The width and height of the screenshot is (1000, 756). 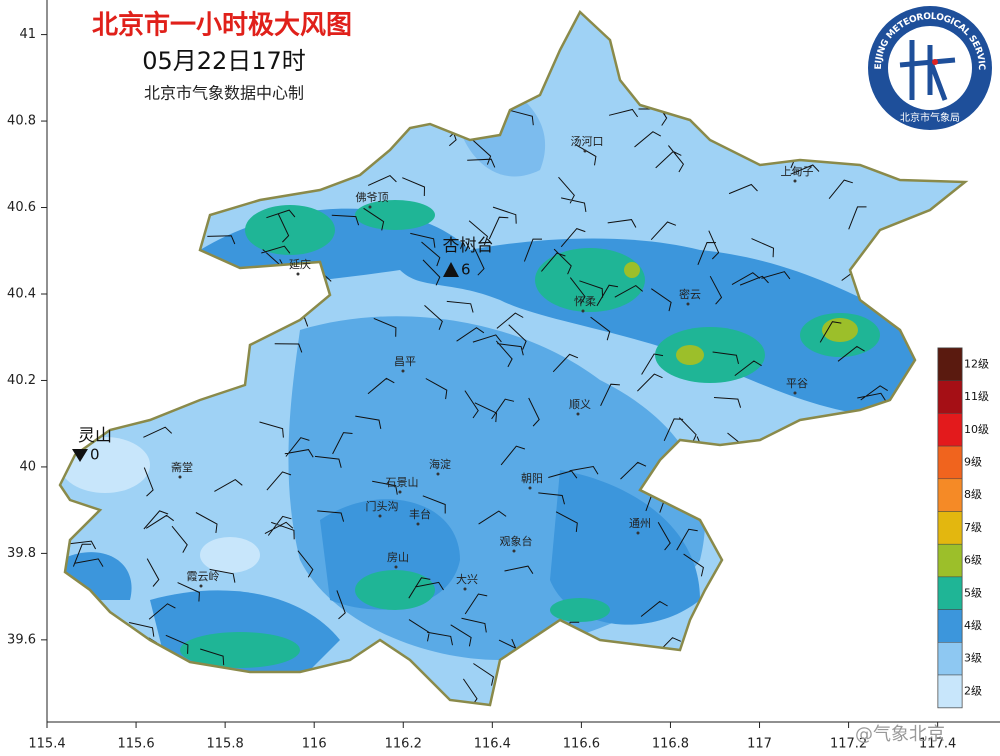 What do you see at coordinates (440, 464) in the screenshot?
I see `place-label: 海淀` at bounding box center [440, 464].